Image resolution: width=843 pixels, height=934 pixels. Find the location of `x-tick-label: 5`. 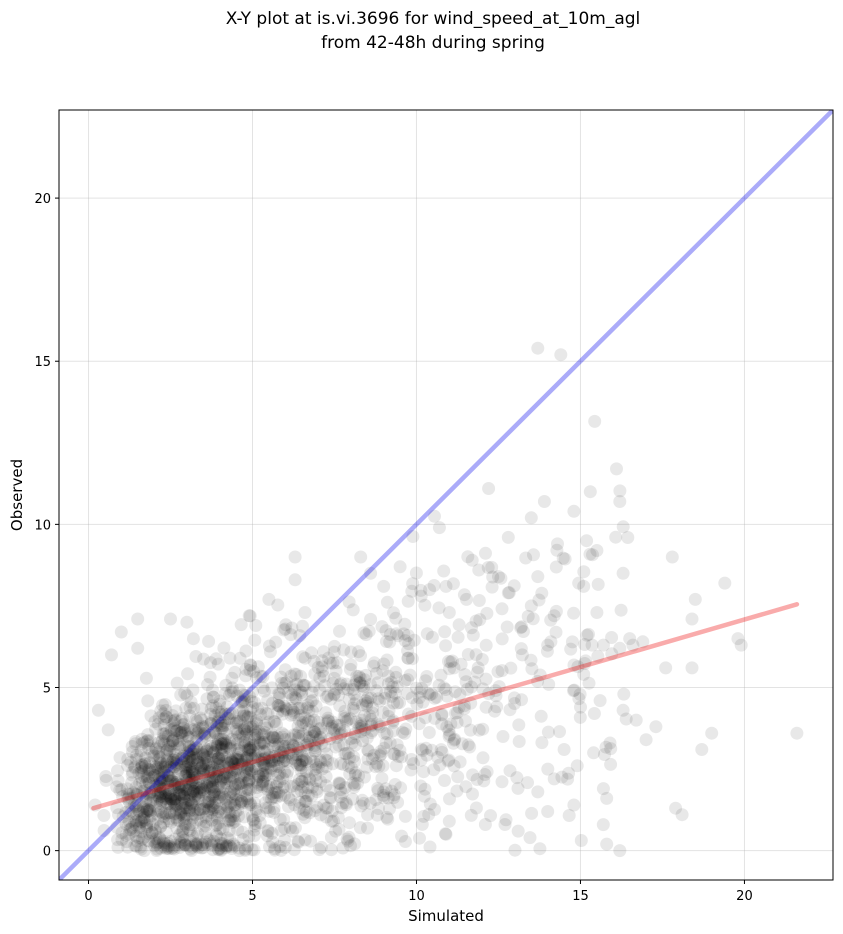

x-tick-label: 5 is located at coordinates (252, 896).